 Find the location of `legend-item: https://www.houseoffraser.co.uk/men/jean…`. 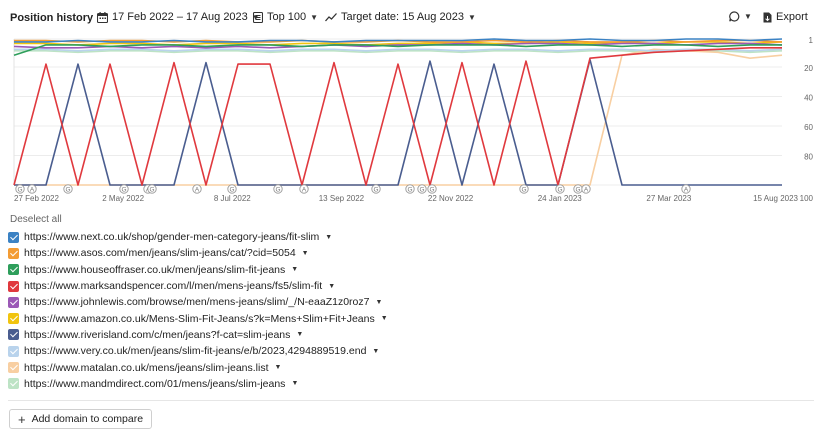

legend-item: https://www.houseoffraser.co.uk/men/jean… is located at coordinates (358, 270).